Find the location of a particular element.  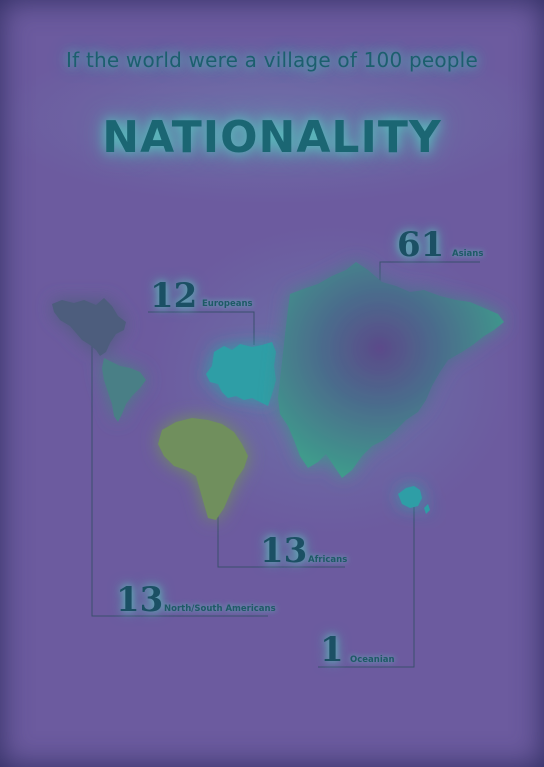

oceania-continent is located at coordinates (414, 500).